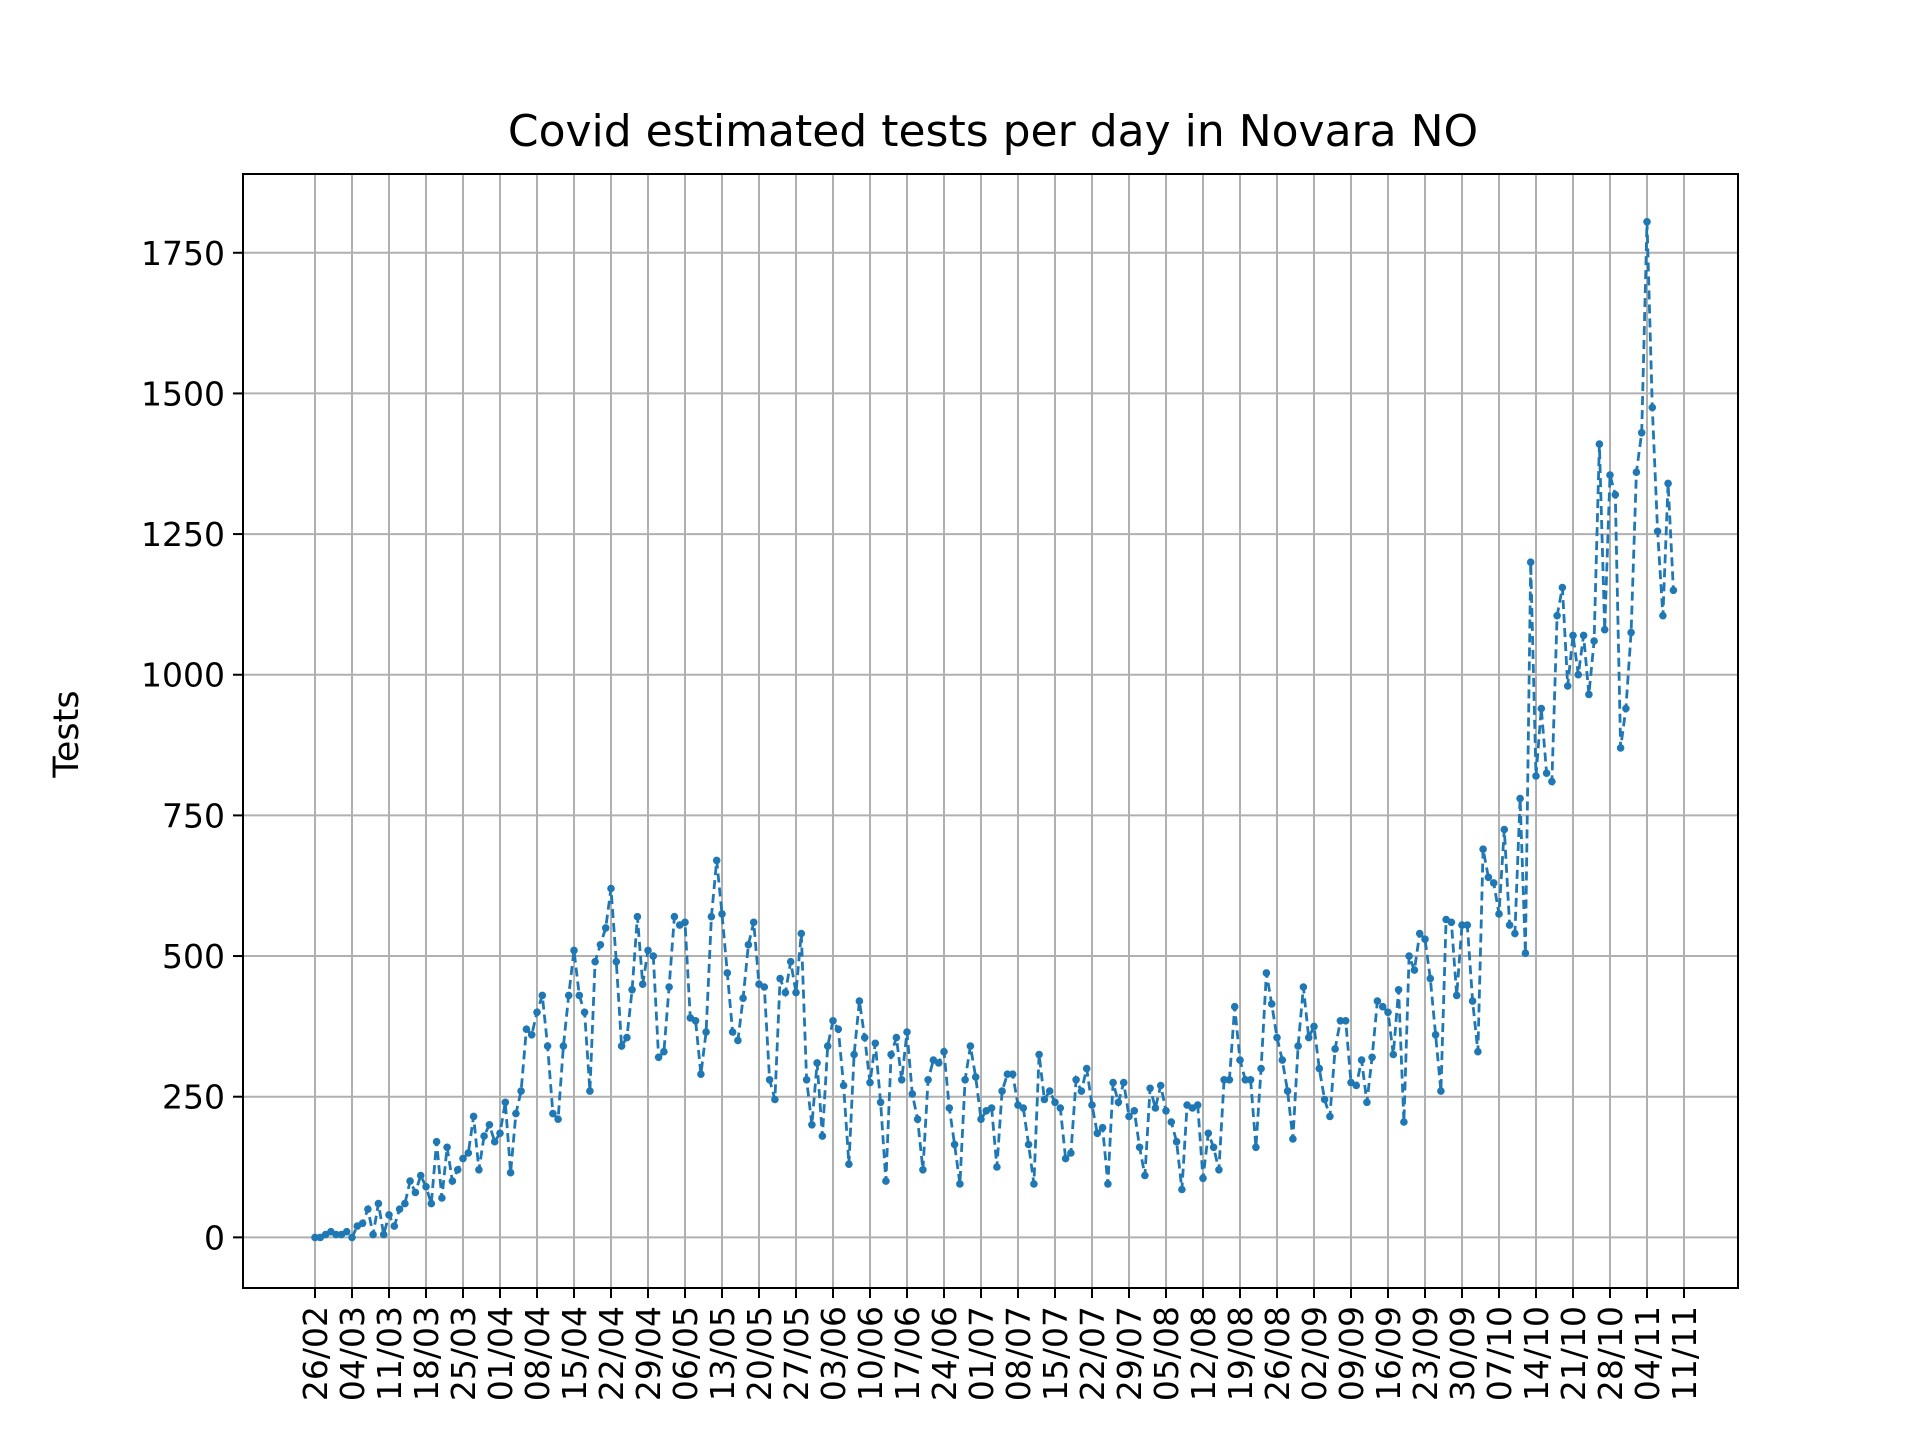 This screenshot has width=1920, height=1440. I want to click on x-tick-label: 13/05, so click(722, 1353).